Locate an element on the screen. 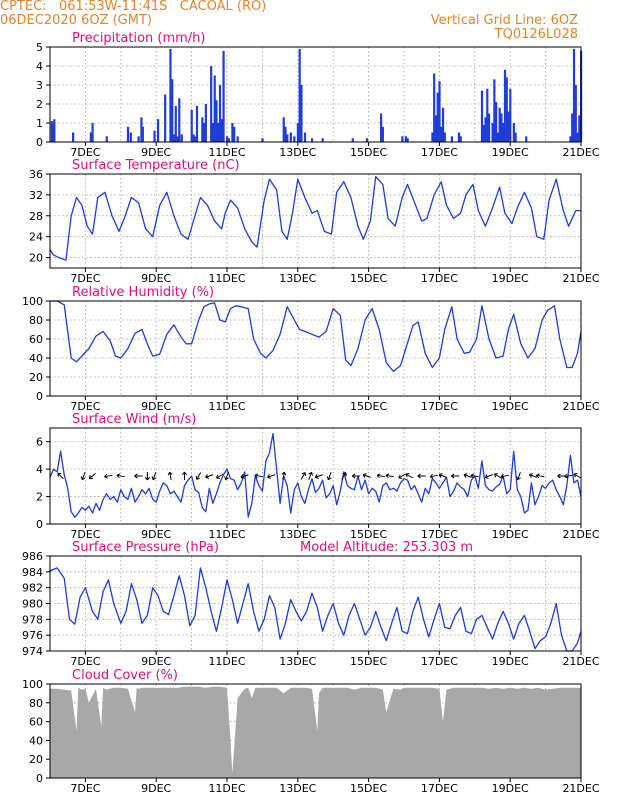  rh-title: Relative Humidity (%) is located at coordinates (143, 292).